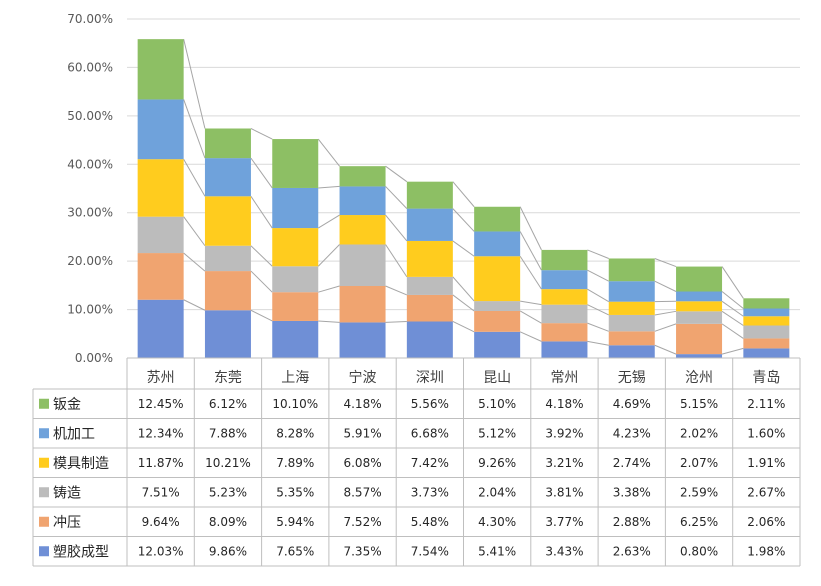  What do you see at coordinates (362, 463) in the screenshot?
I see `data-label: 6.08%` at bounding box center [362, 463].